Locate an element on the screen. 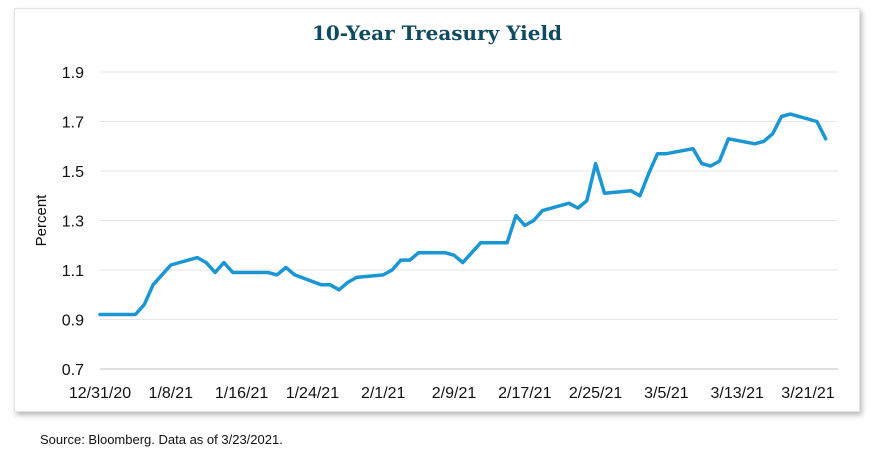 This screenshot has width=883, height=463. x-tick-label: 12/31/20 is located at coordinates (100, 393).